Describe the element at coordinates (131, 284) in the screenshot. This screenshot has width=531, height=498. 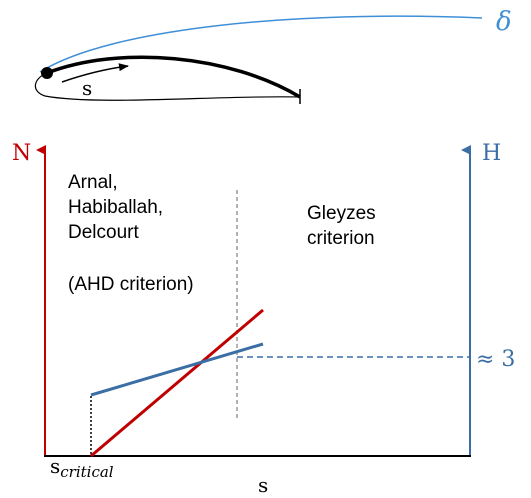
I see `region-text: (AHD criterion)` at that location.